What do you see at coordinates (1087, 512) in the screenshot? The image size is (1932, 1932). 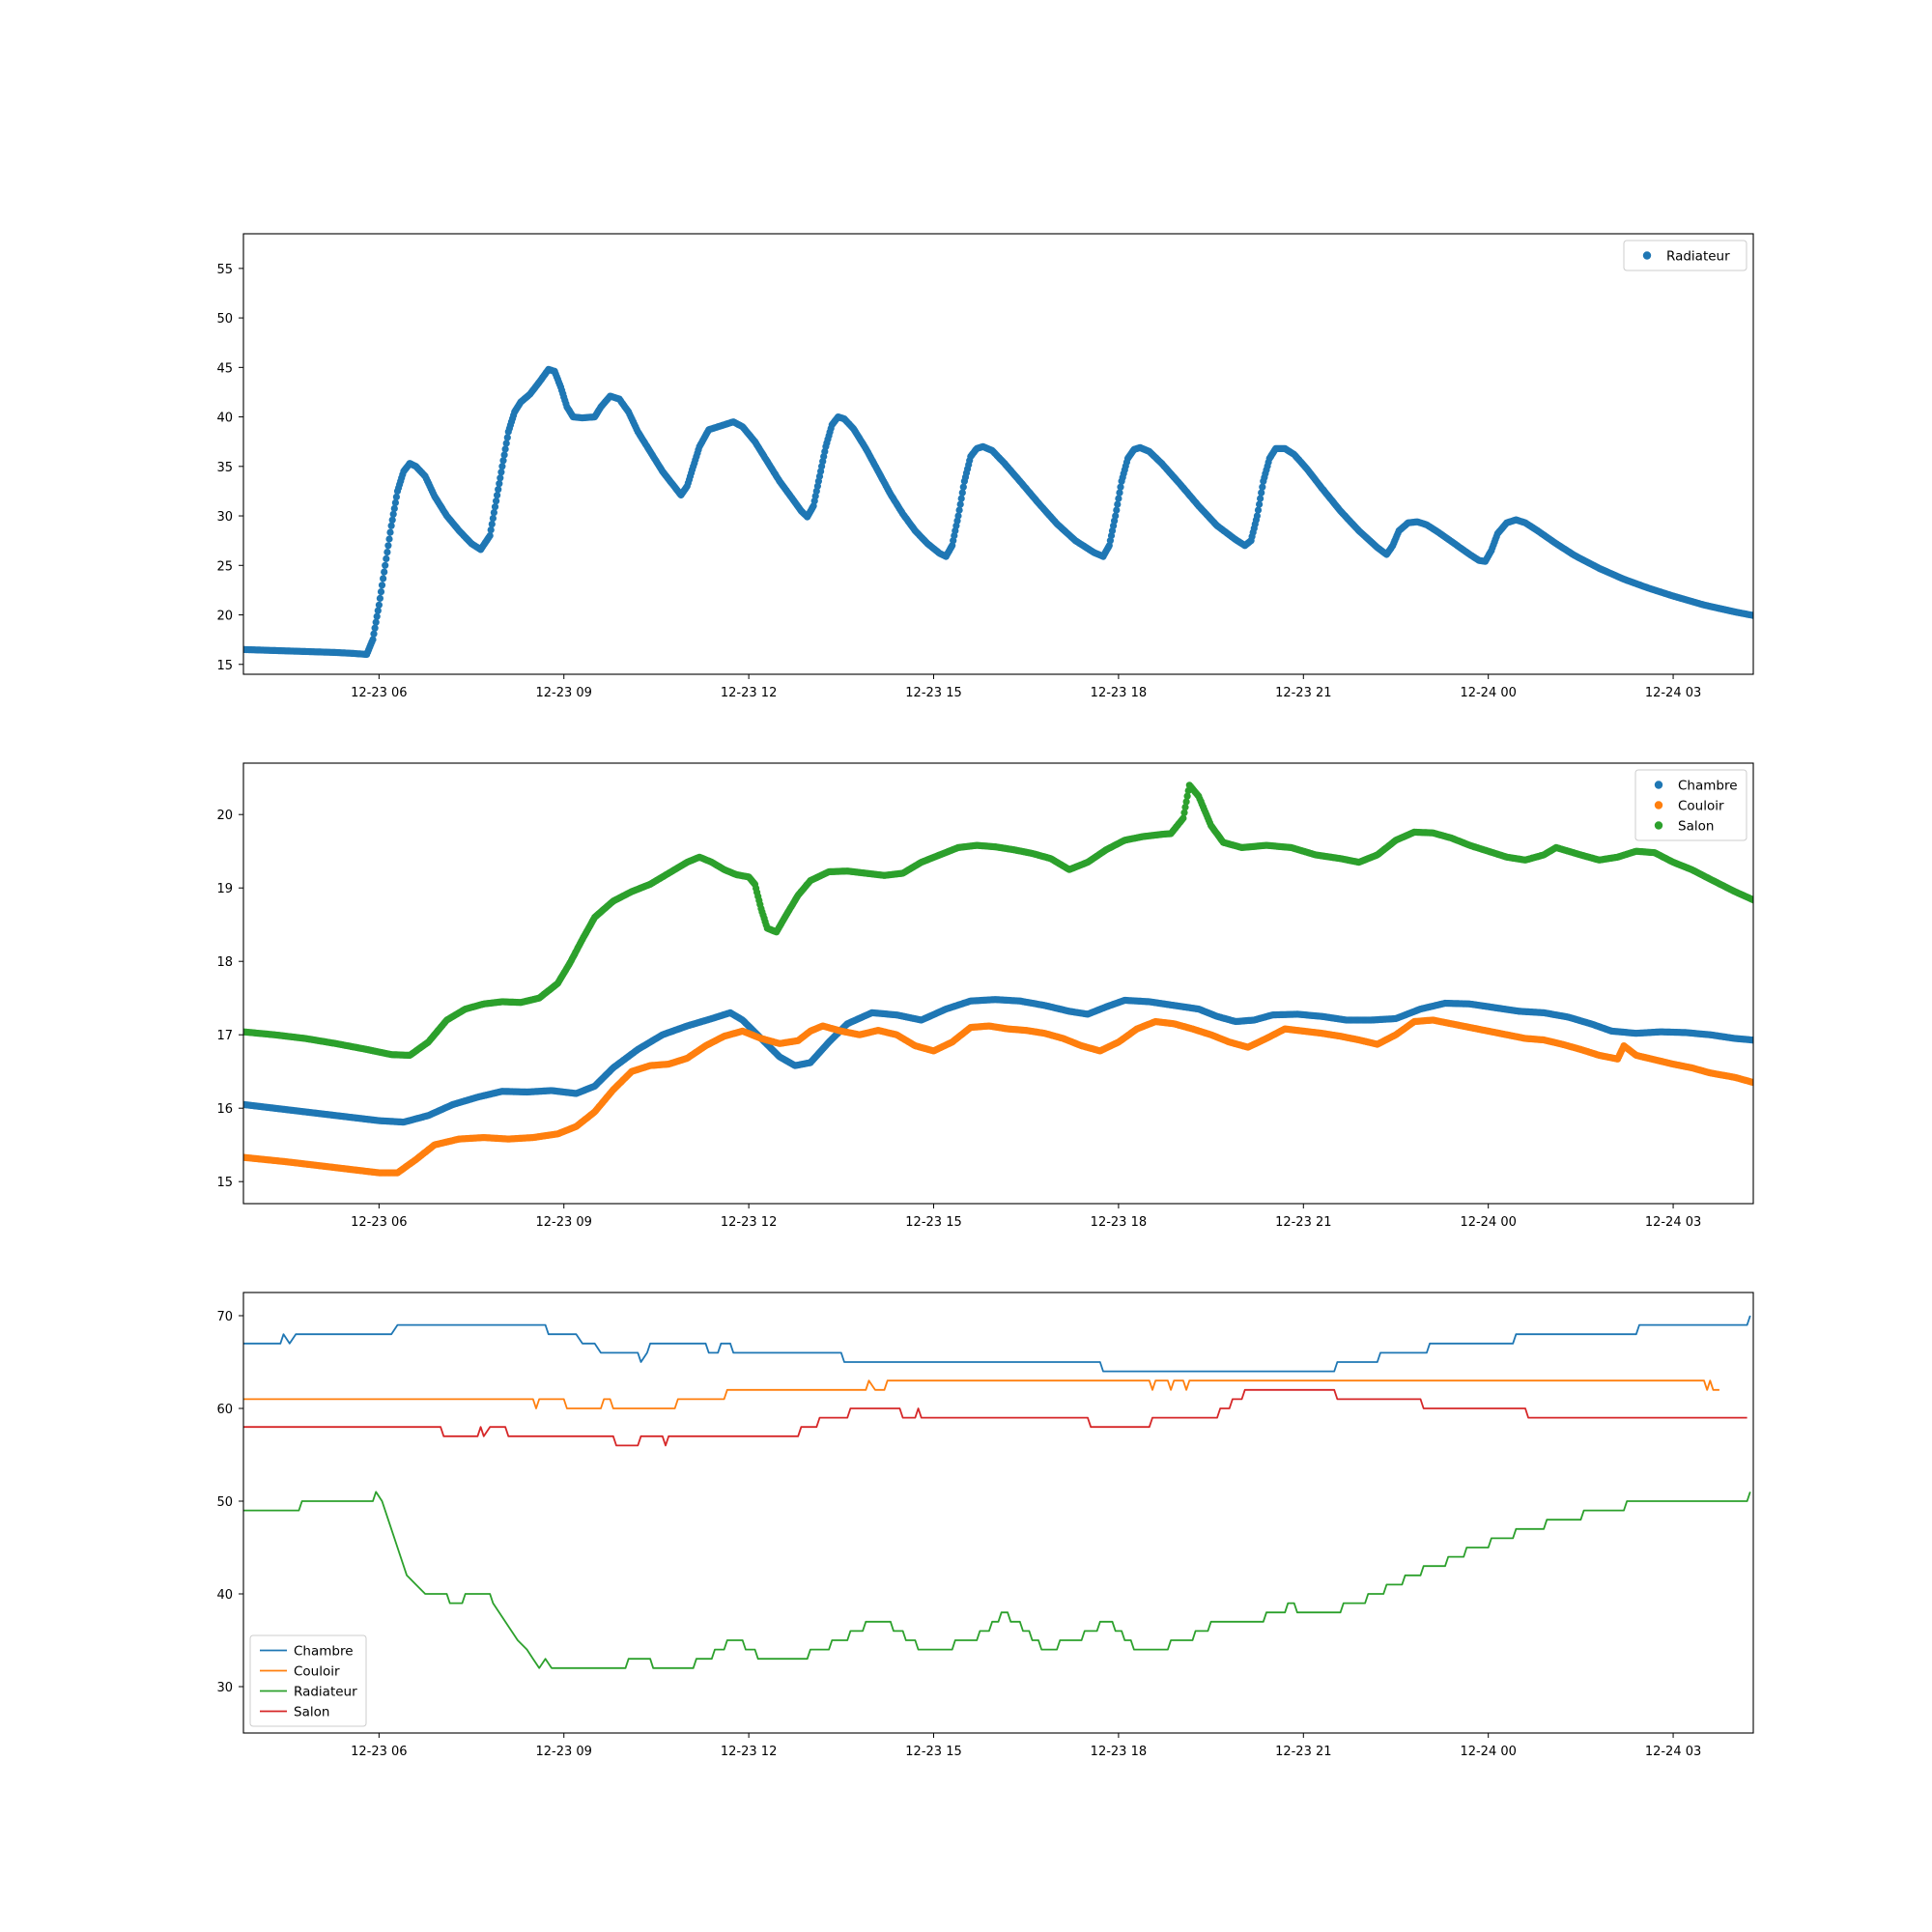 I see `plot-area` at bounding box center [1087, 512].